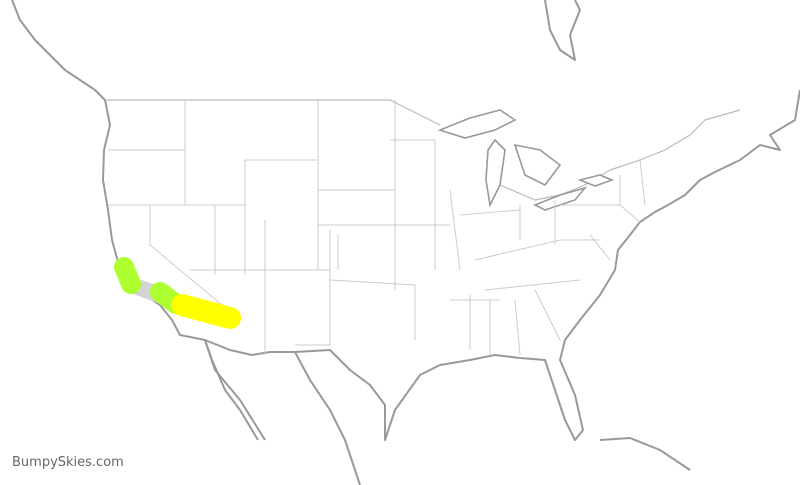 The image size is (800, 485). Describe the element at coordinates (495, 173) in the screenshot. I see `lake-michigan` at that location.